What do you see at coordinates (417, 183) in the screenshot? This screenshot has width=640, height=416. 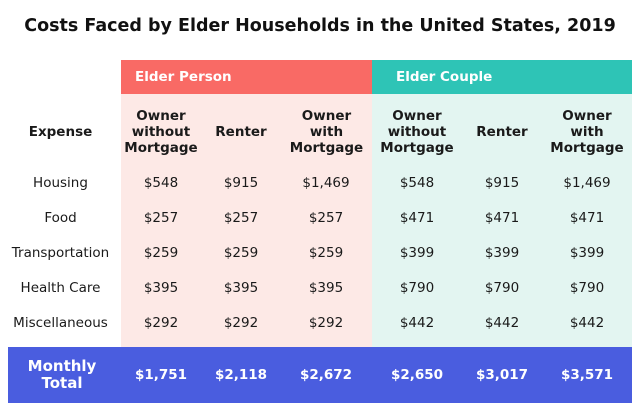 I see `cell-couple-owner-no-mortgage: $548` at bounding box center [417, 183].